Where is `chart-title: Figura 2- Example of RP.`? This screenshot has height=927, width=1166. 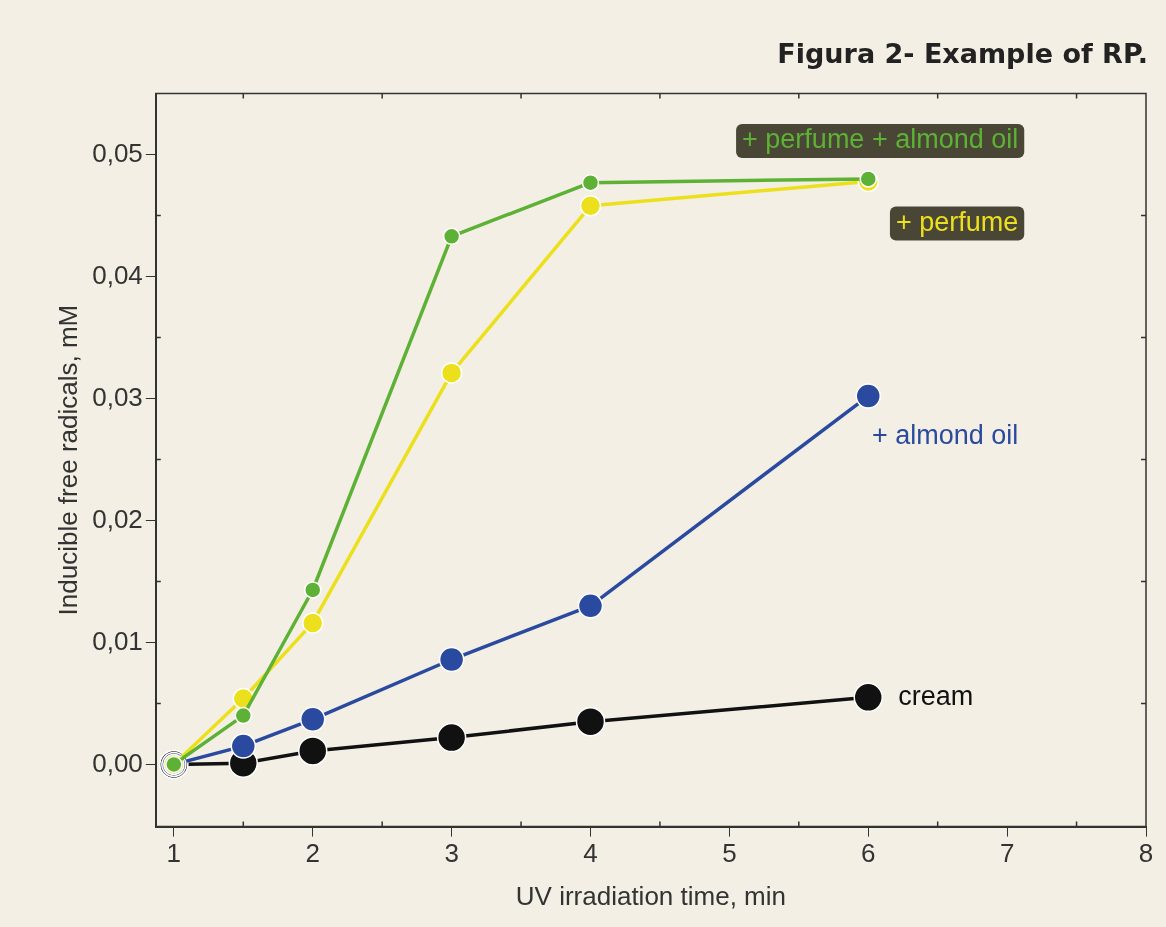
chart-title: Figura 2- Example of RP. is located at coordinates (962, 53).